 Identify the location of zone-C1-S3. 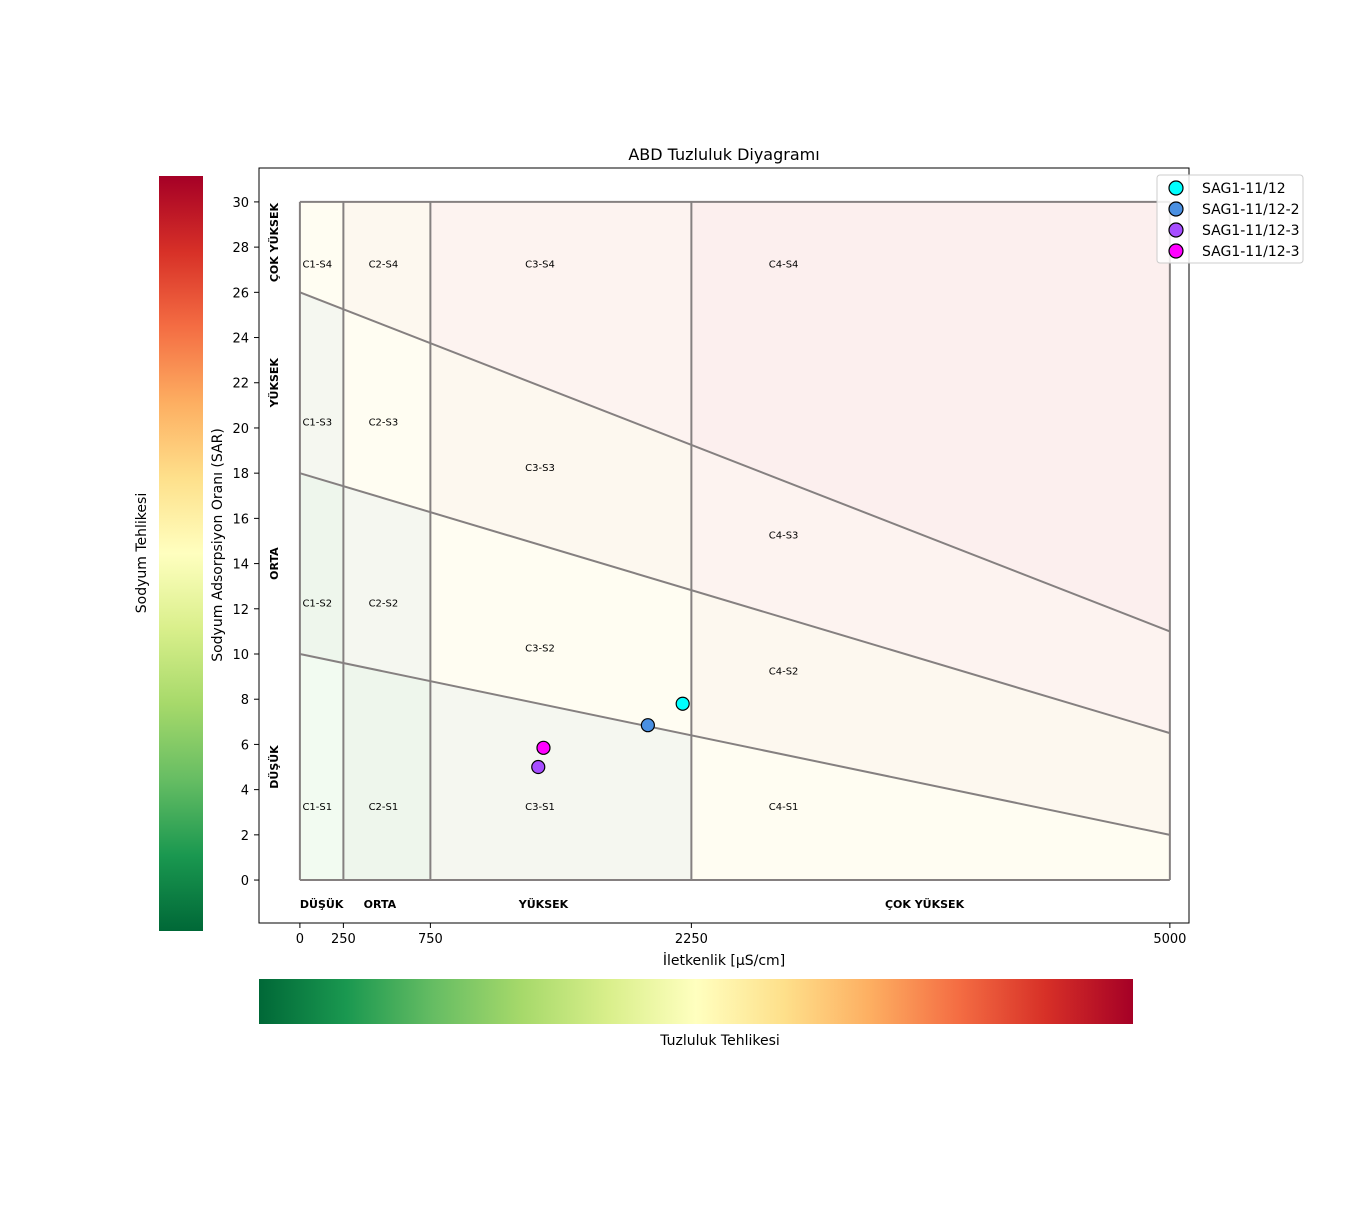
(321, 389).